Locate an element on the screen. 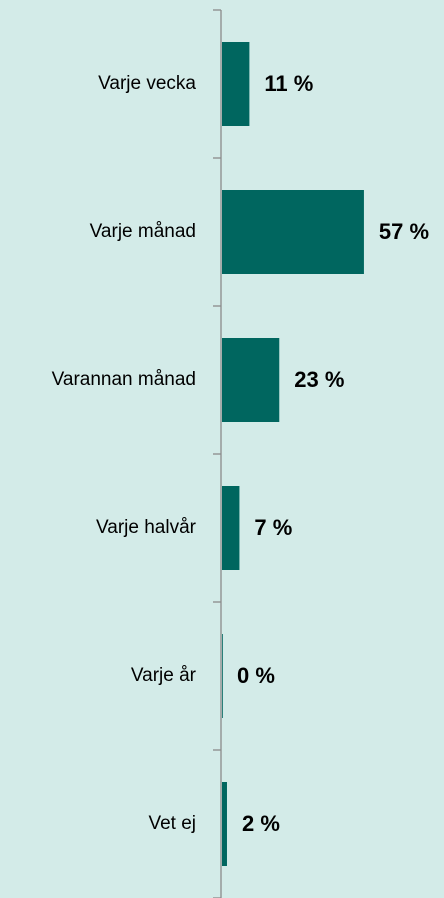 The width and height of the screenshot is (444, 898). value-label: 57 % is located at coordinates (404, 231).